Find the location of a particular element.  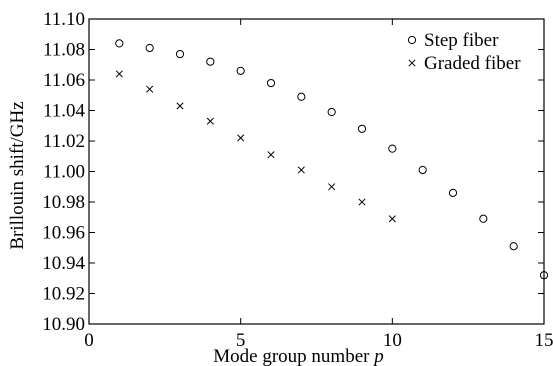

legend-marker-graded-fiber is located at coordinates (412, 63).